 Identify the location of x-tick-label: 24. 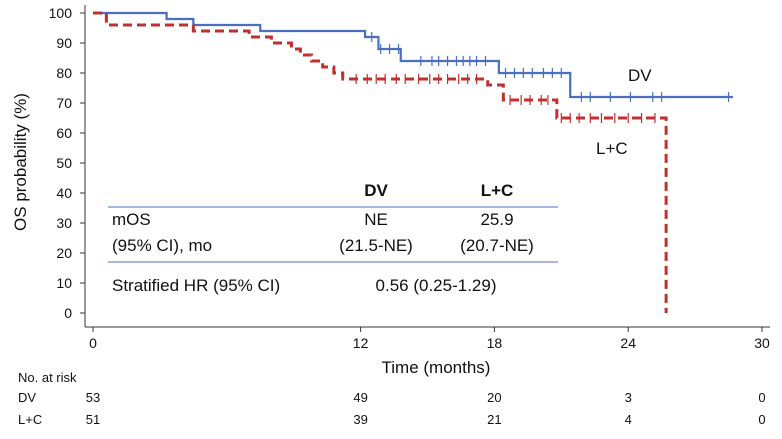
(628, 343).